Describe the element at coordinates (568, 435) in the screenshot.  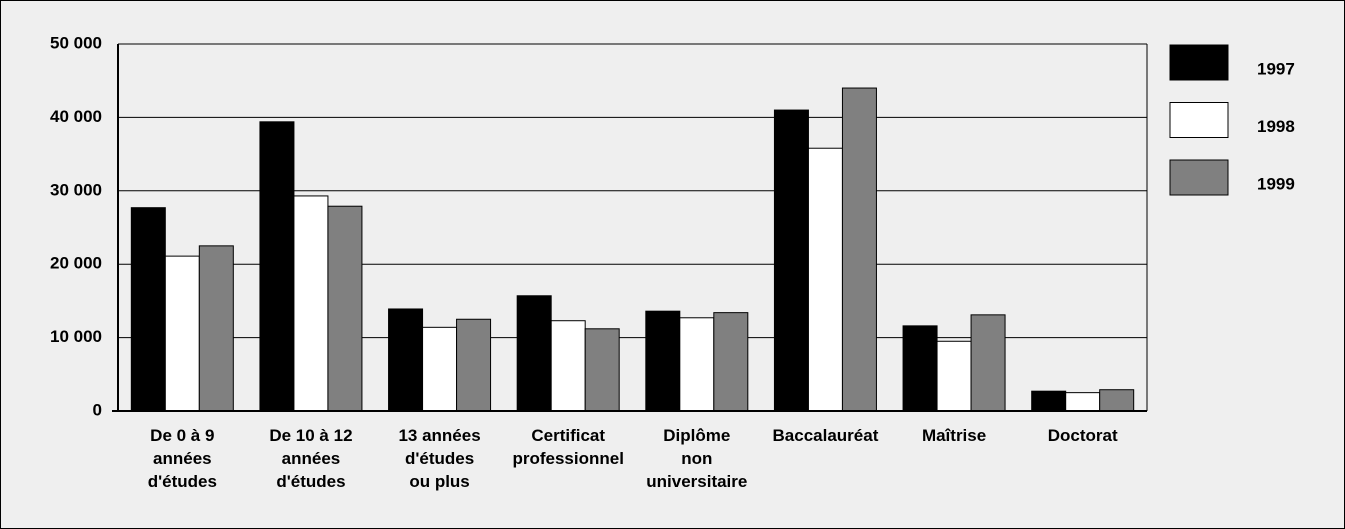
I see `x-tick-line: Certificat` at that location.